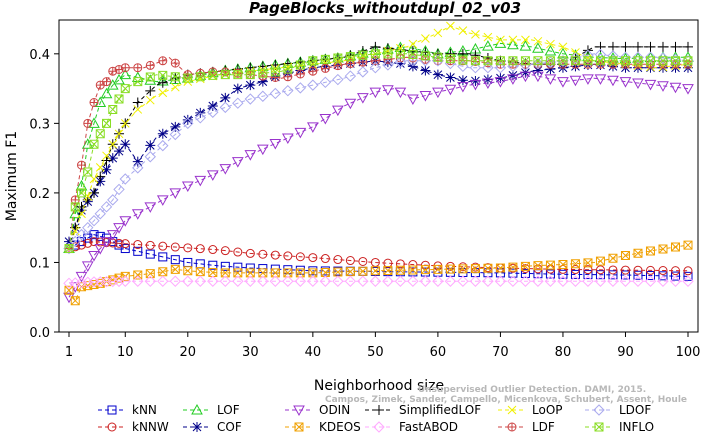 The height and width of the screenshot is (438, 702). Describe the element at coordinates (378, 256) in the screenshot. I see `series-line-knnw` at that location.